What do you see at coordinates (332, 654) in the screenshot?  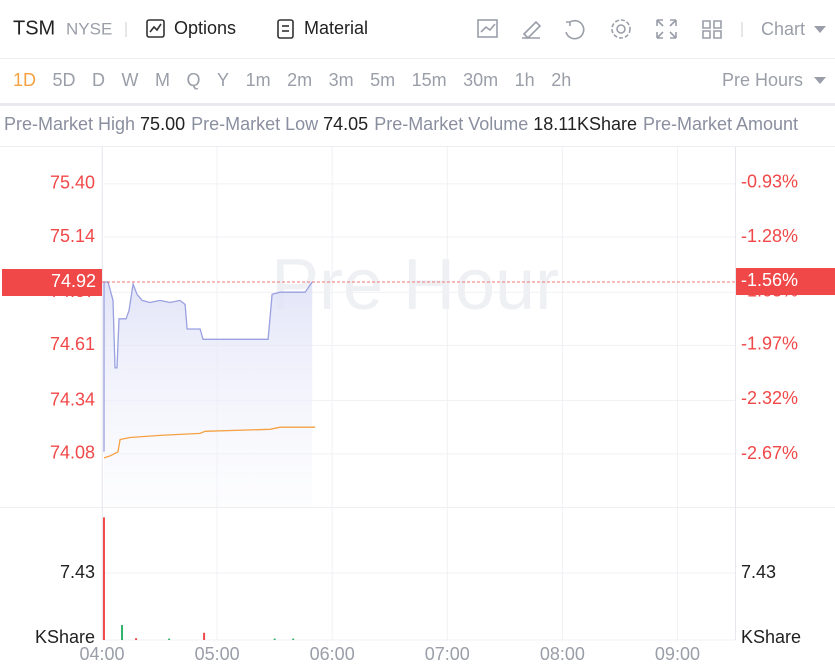 I see `x-tick-label: 06:00` at bounding box center [332, 654].